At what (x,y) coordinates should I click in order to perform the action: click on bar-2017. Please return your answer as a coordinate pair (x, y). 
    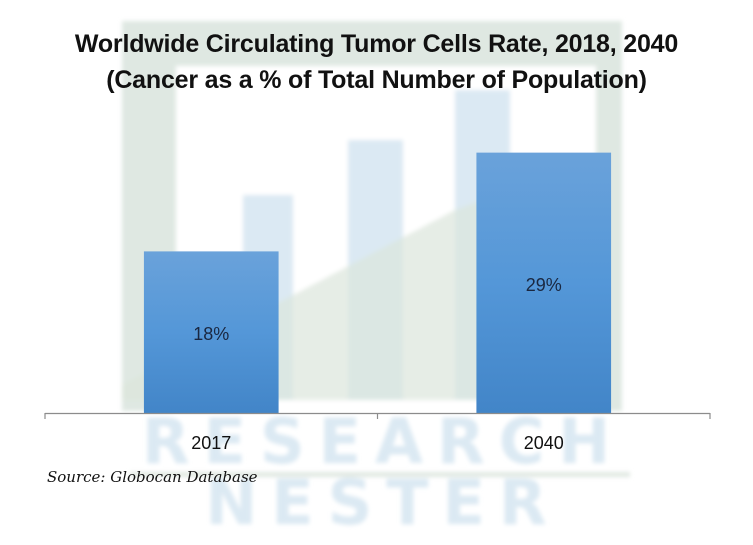
    Looking at the image, I should click on (211, 332).